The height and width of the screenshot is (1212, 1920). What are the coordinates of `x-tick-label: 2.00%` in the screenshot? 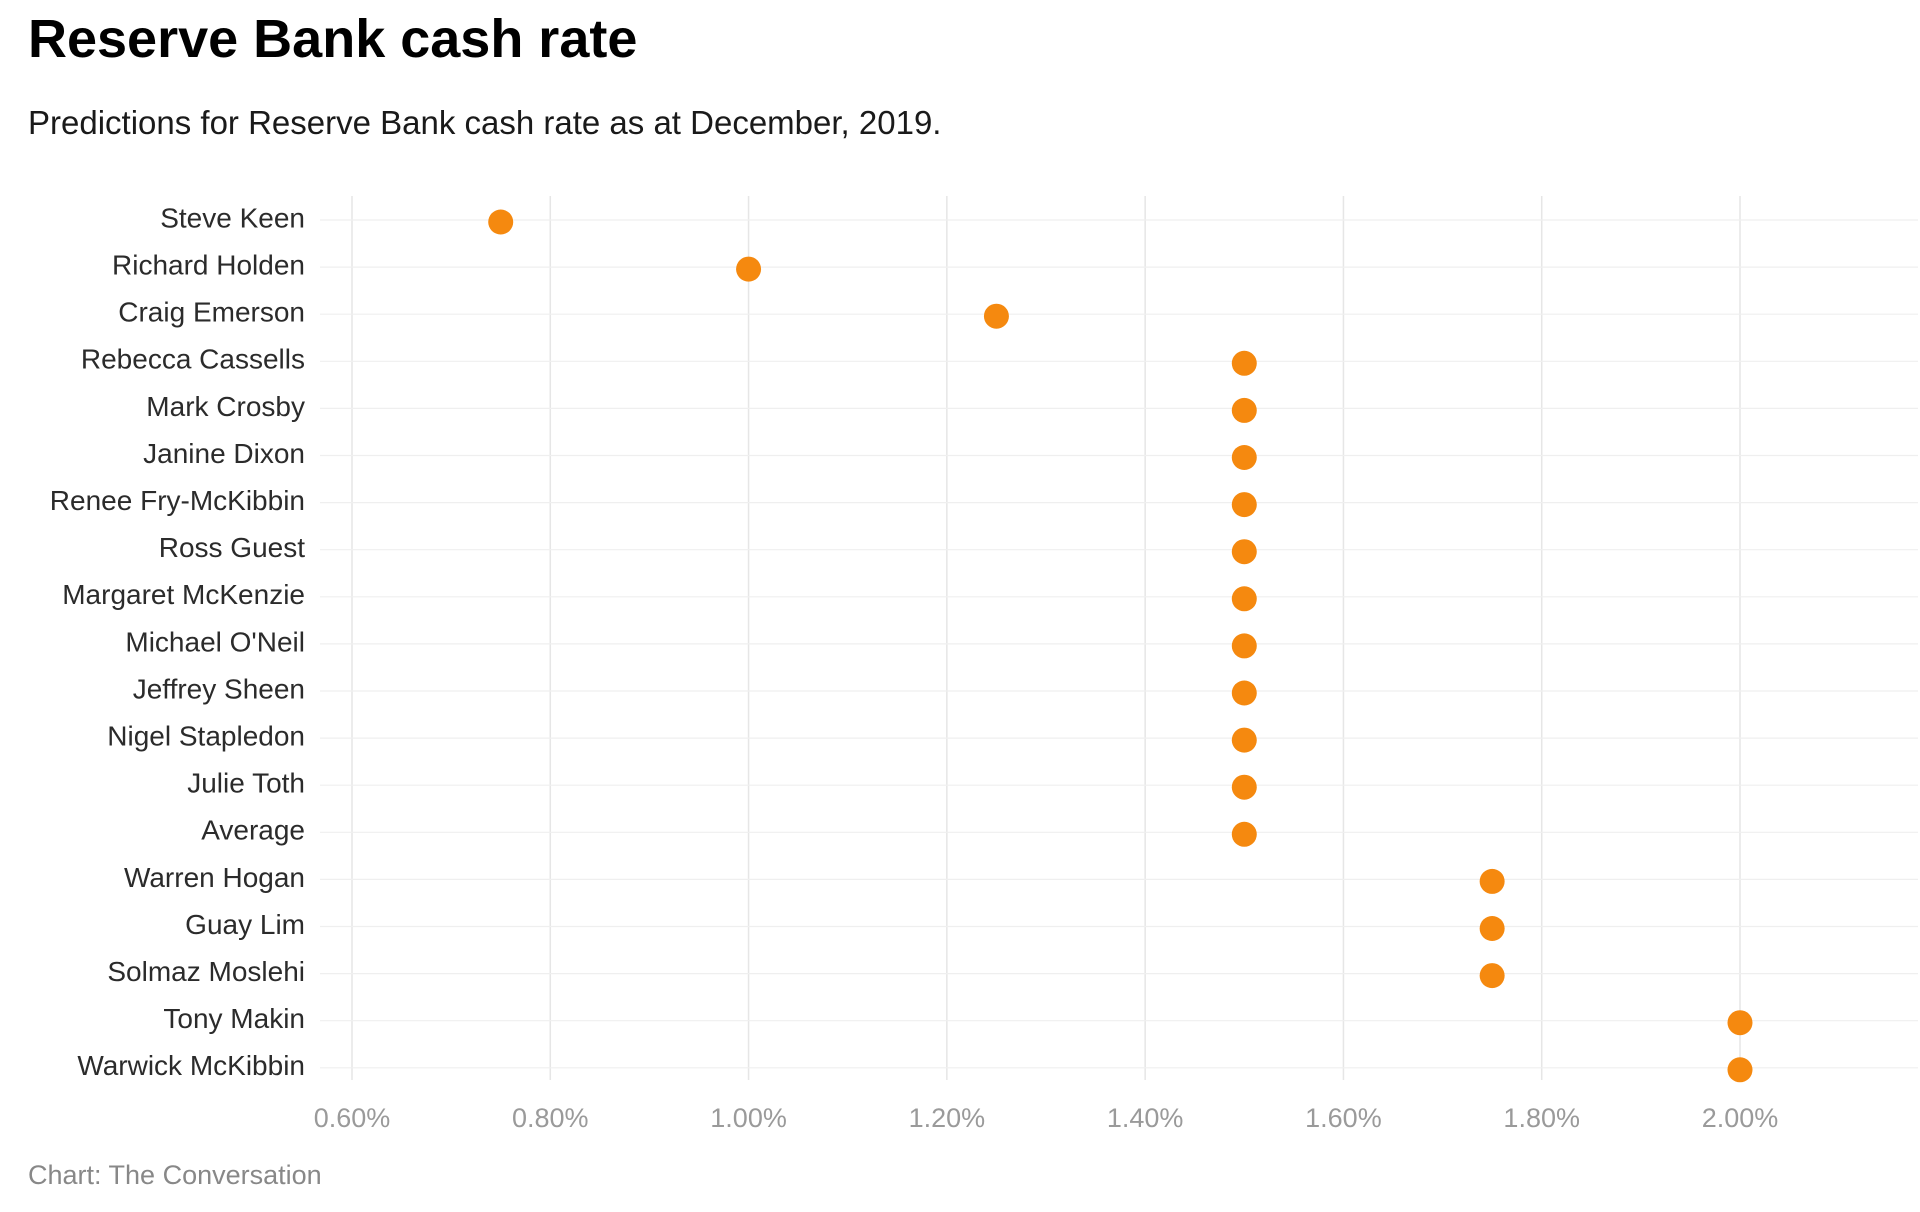 It's located at (1740, 1118).